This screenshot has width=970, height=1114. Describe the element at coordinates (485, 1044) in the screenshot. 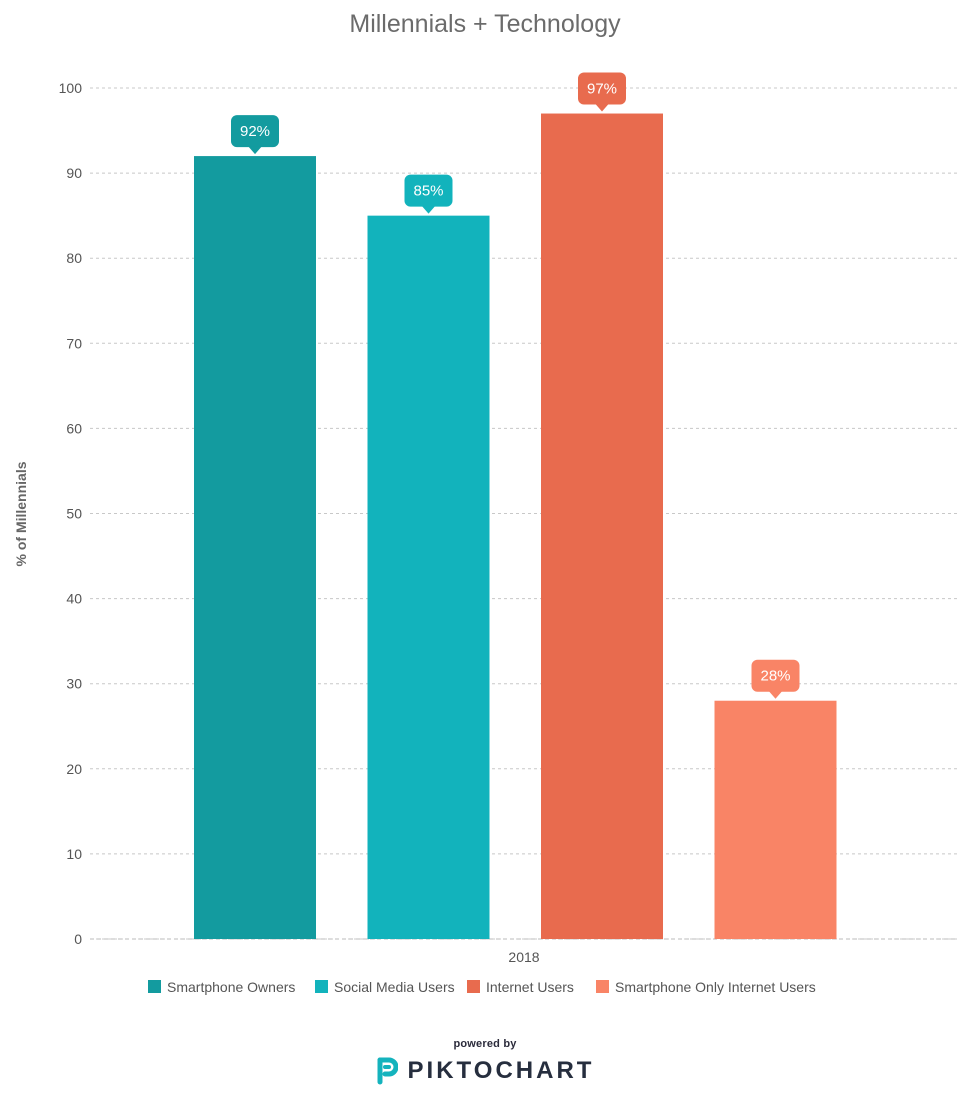

I see `powered-by-text: powered by` at that location.